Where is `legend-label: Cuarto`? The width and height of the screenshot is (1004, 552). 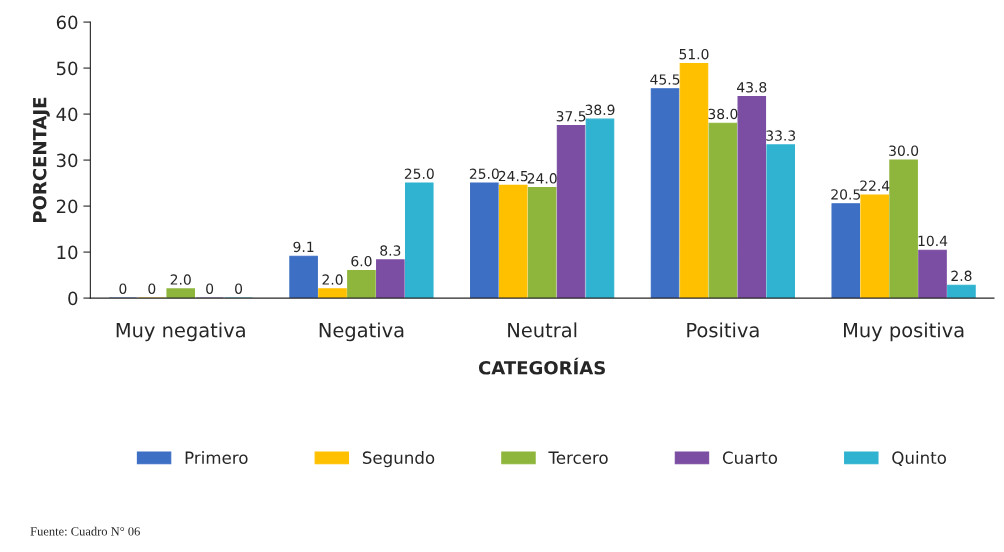 legend-label: Cuarto is located at coordinates (750, 457).